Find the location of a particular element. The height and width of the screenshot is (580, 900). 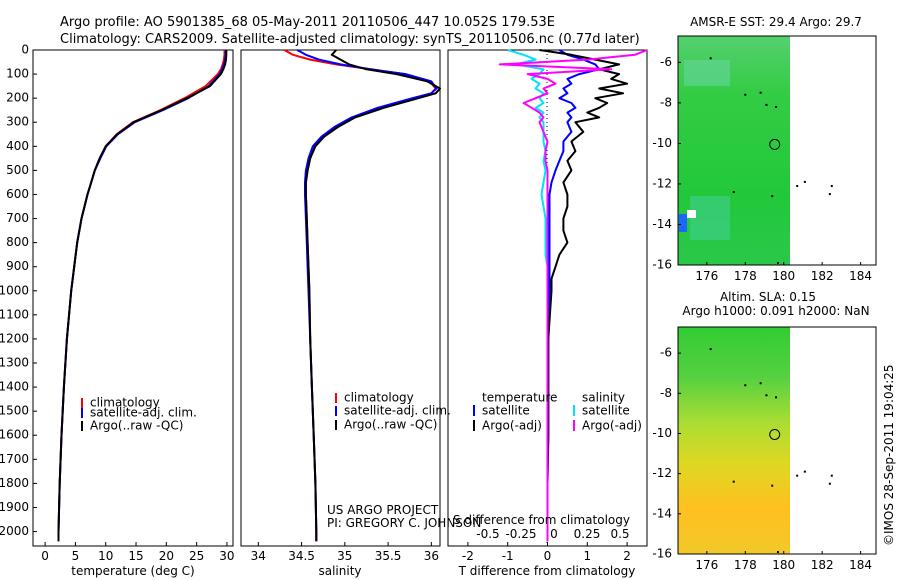

legend-argo-label: Argo(..raw -QC) is located at coordinates (390, 425).